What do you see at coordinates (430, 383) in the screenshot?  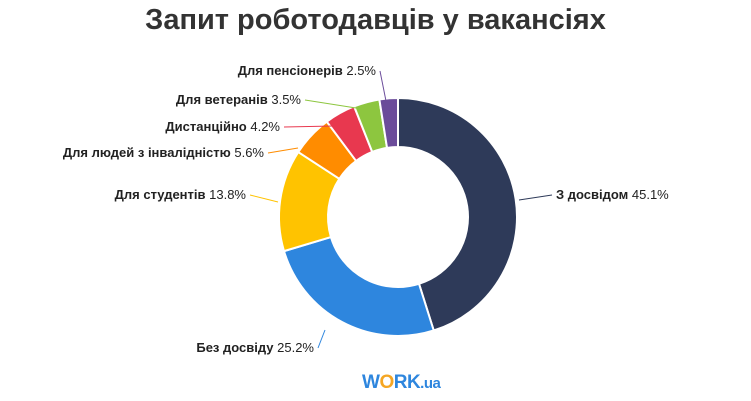 I see `logo-part-ua: .ua` at bounding box center [430, 383].